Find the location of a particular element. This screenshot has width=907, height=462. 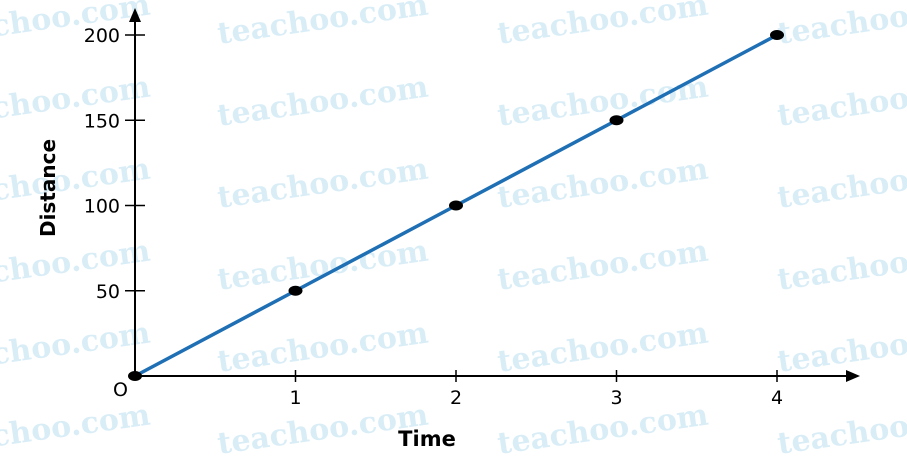

y-axis-title: Distance is located at coordinates (48, 188).